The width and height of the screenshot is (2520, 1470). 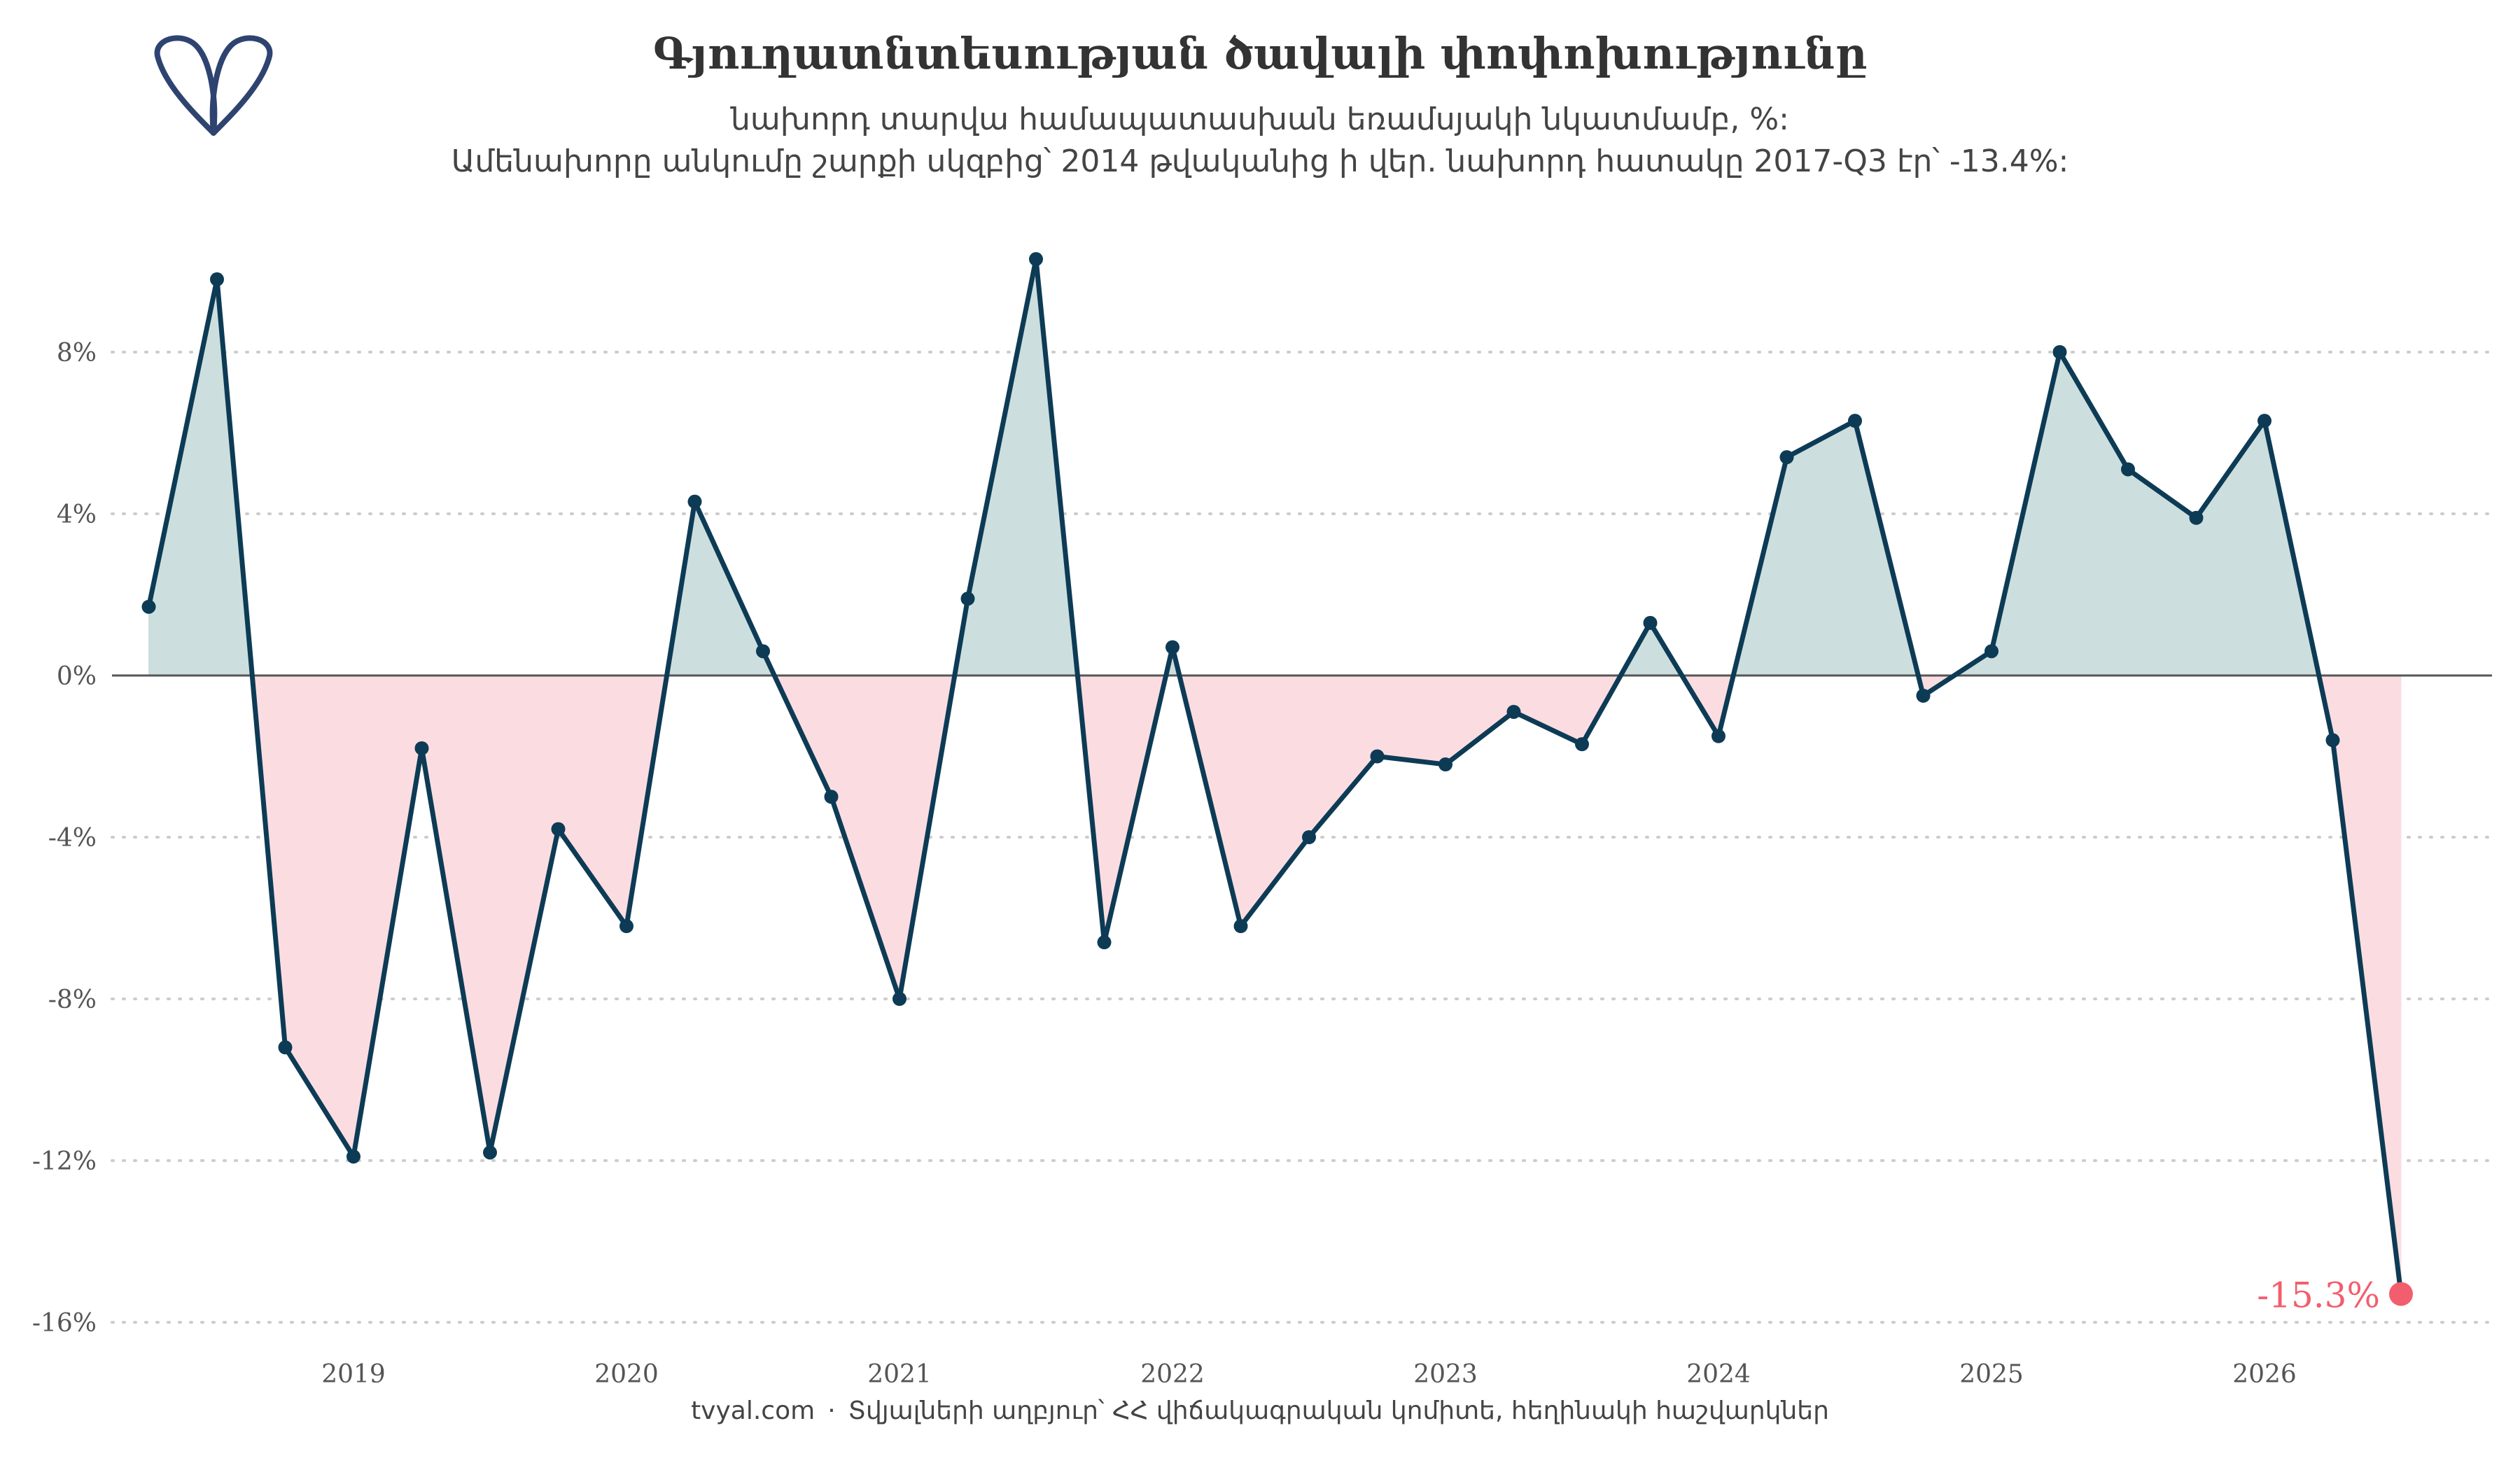 I want to click on chart-title: Գյուղատնտեսության ծավալի փոփոխությունը, so click(x=1260, y=53).